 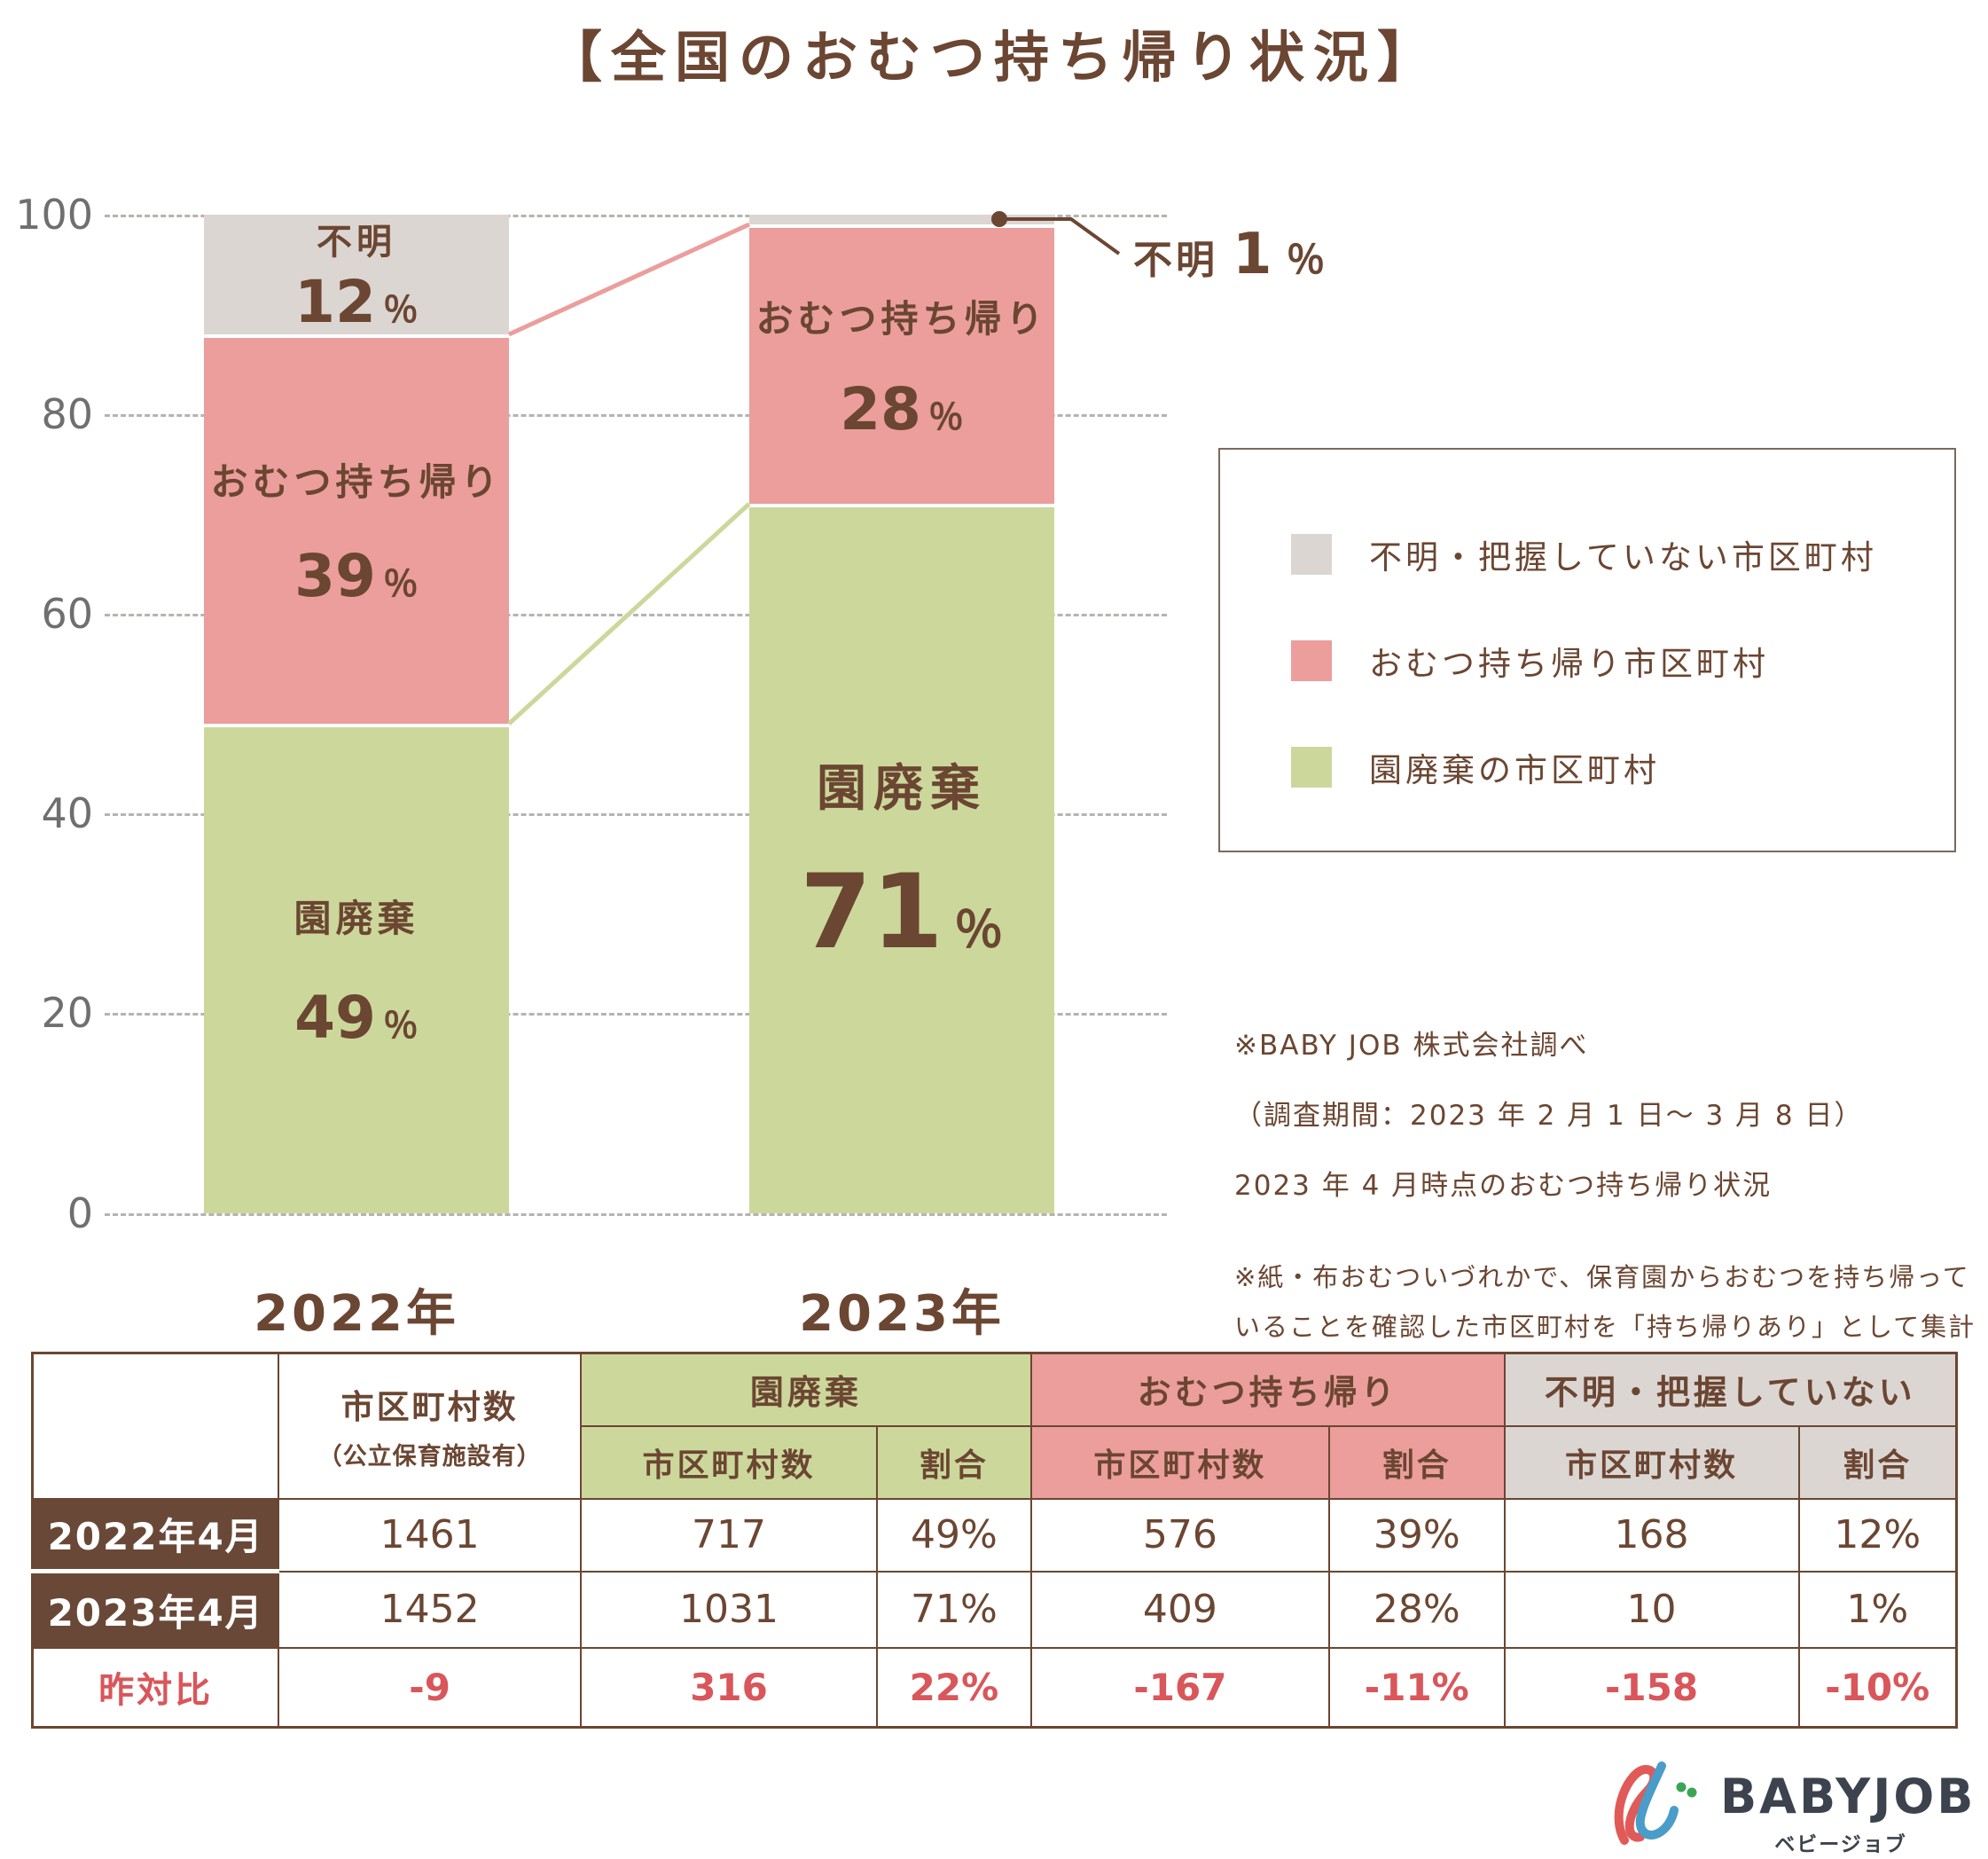 What do you see at coordinates (1623, 557) in the screenshot?
I see `legend-label: 不明・把握していない市区町村` at bounding box center [1623, 557].